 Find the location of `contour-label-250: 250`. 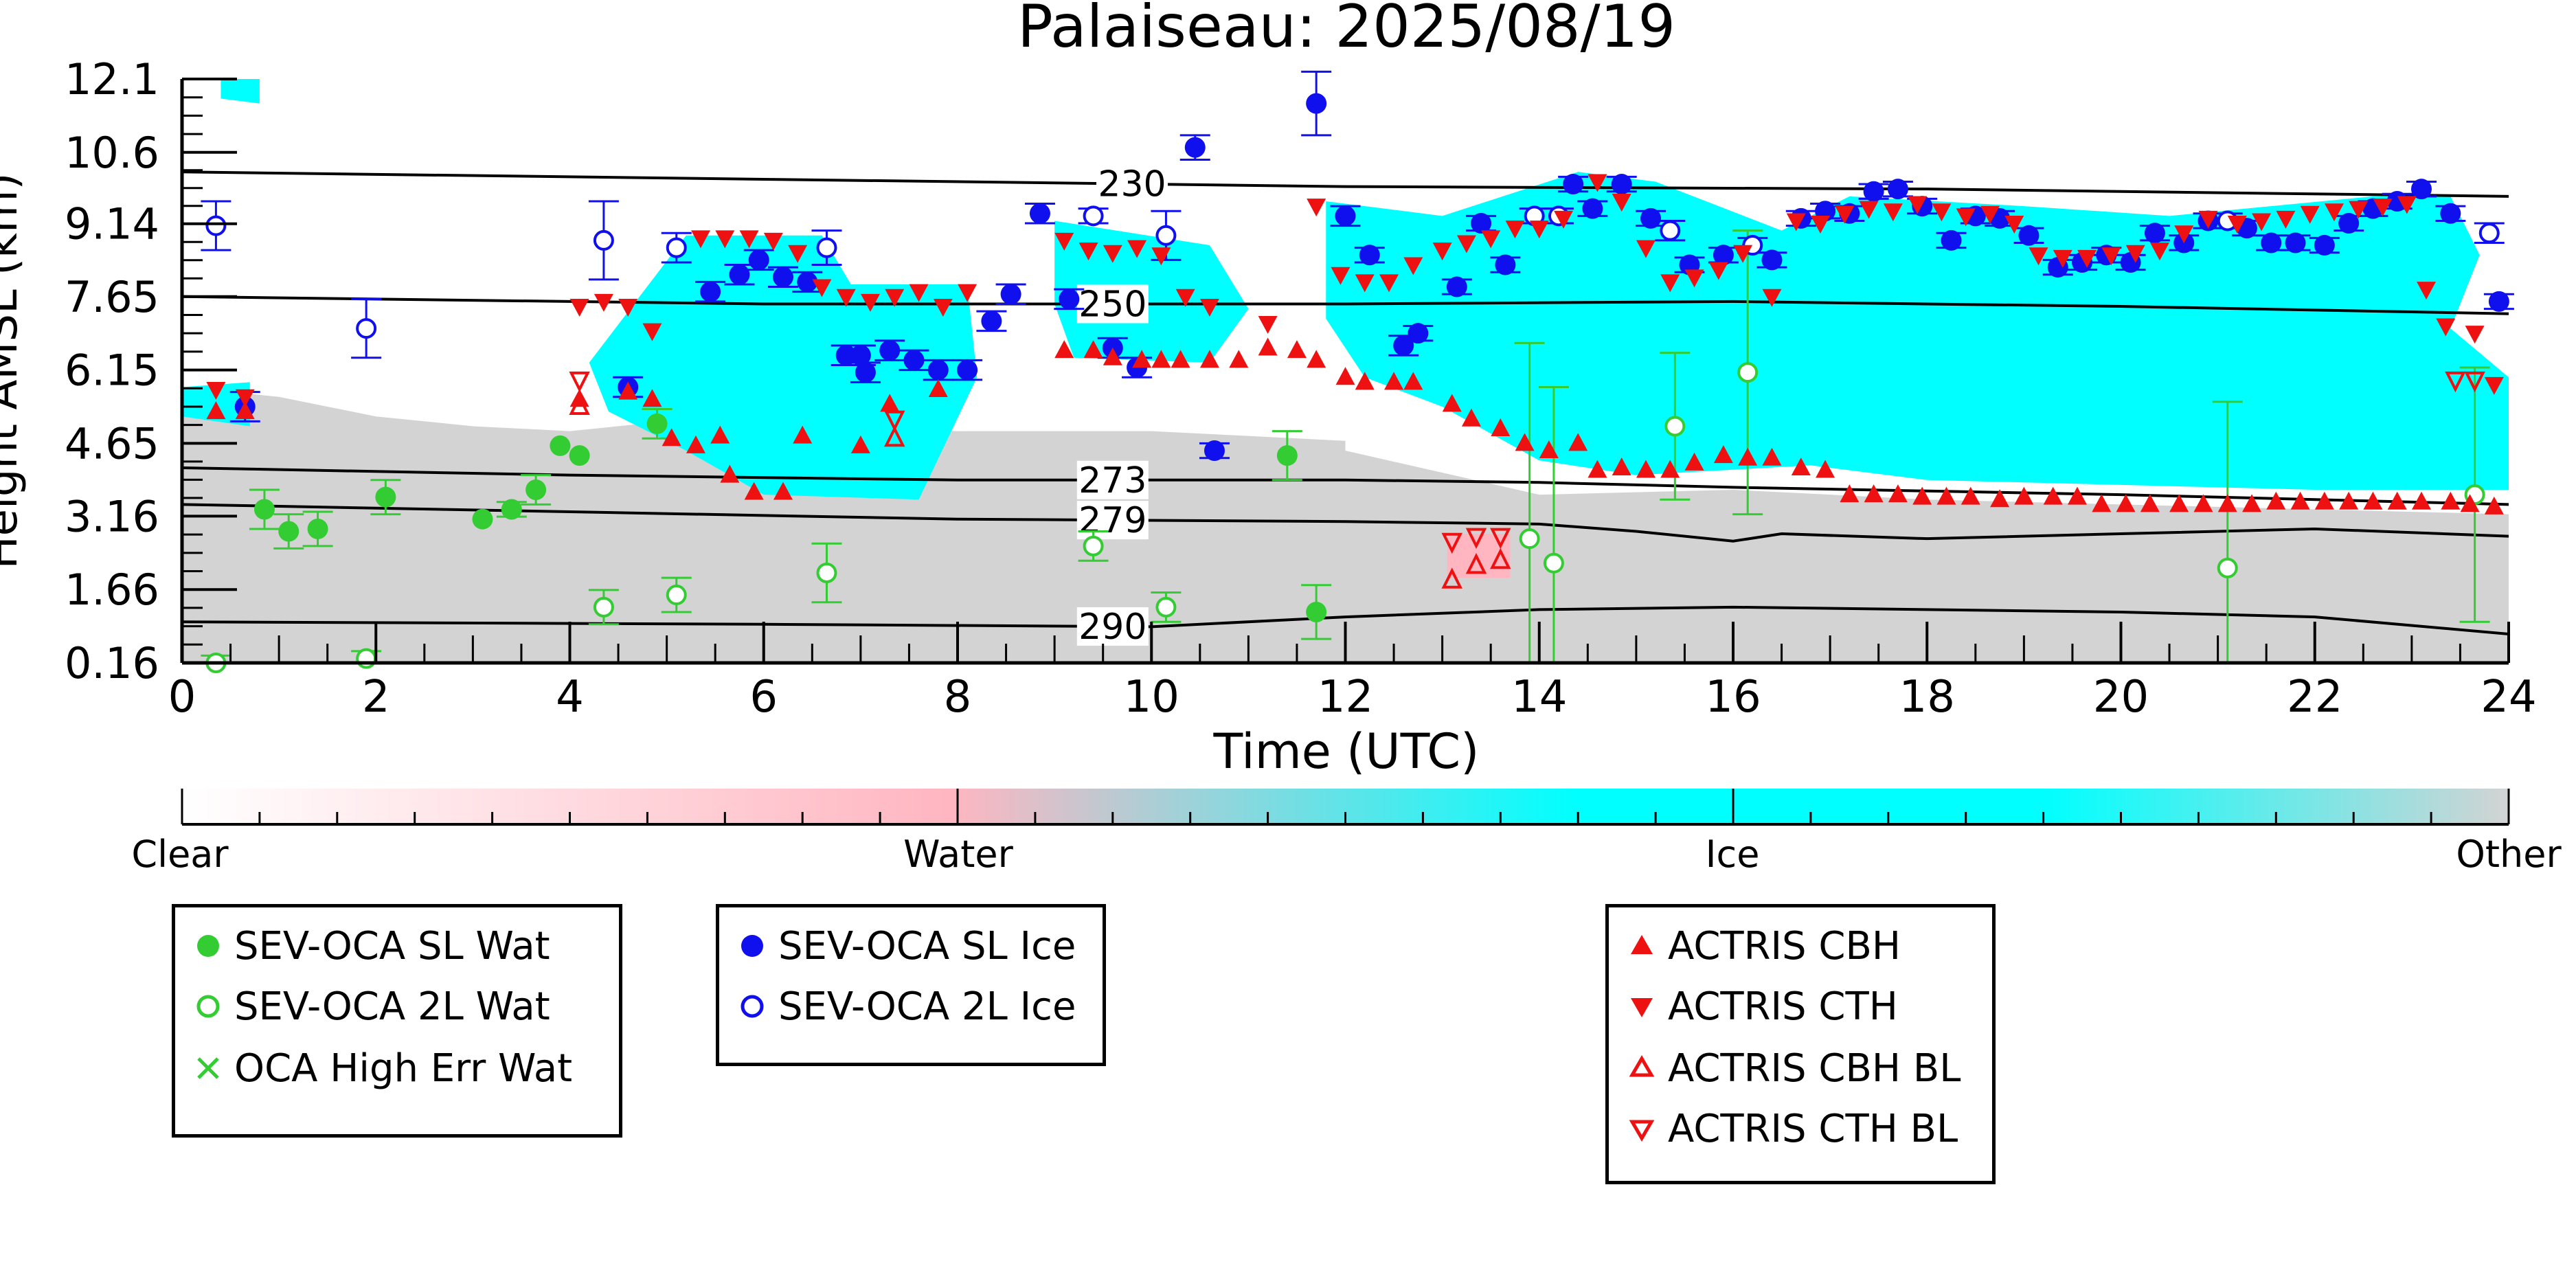

contour-label-250: 250 is located at coordinates (1112, 304).